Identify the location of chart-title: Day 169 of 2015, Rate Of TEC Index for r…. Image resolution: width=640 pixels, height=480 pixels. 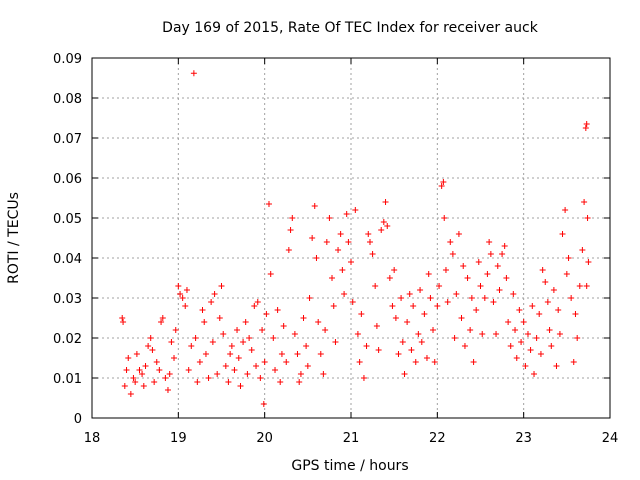
(350, 28).